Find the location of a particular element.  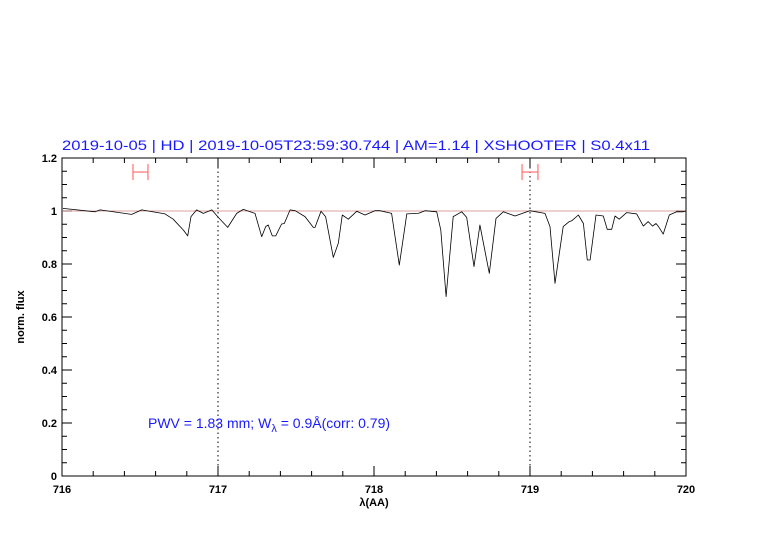

annotation-subscript: λ is located at coordinates (274, 429).